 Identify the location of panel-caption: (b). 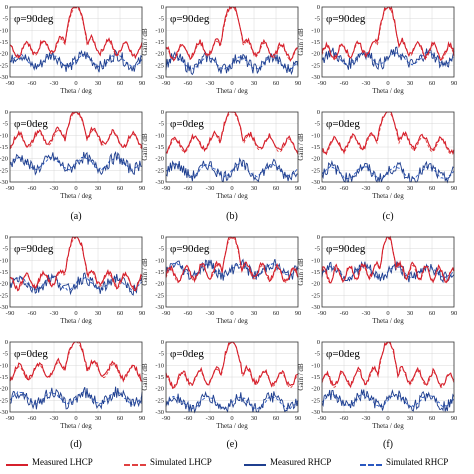
(232, 216).